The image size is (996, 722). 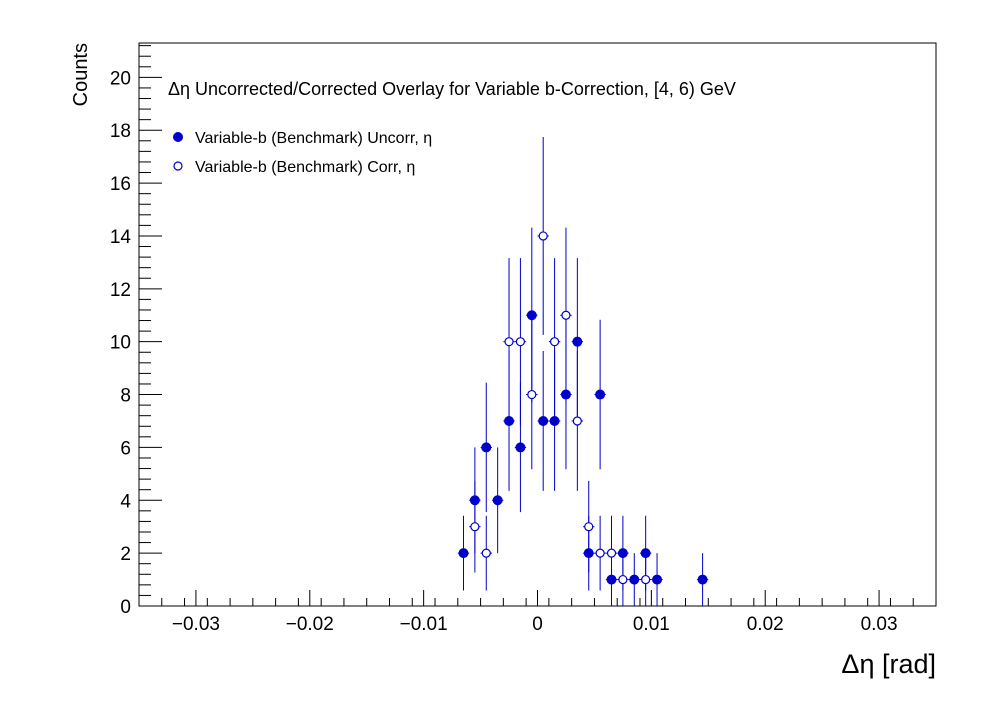 What do you see at coordinates (125, 607) in the screenshot?
I see `y-tick-label: 0` at bounding box center [125, 607].